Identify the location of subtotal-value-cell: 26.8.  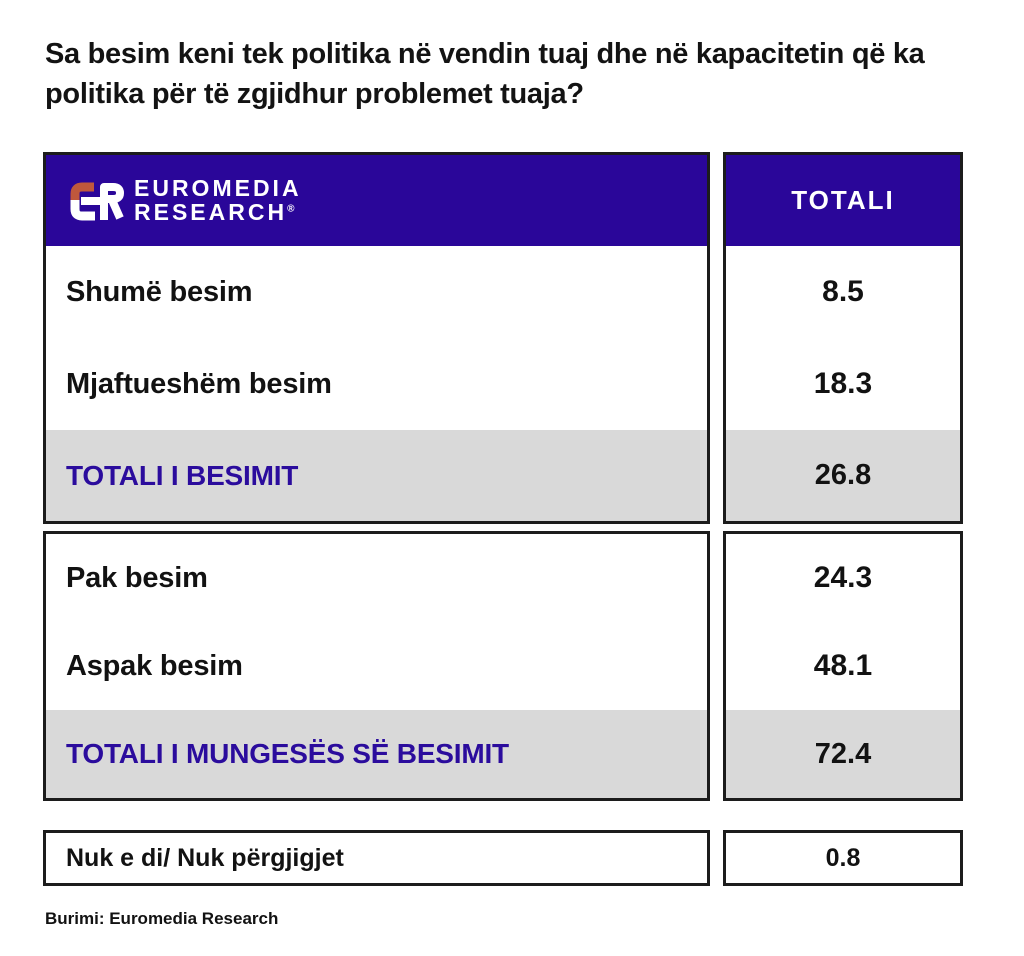
(843, 475).